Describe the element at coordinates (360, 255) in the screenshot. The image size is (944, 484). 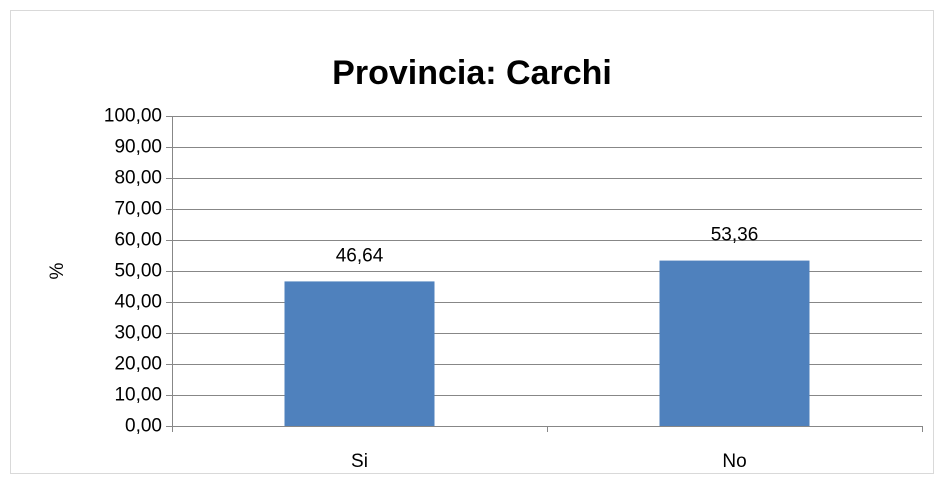
I see `value-label: 46,64` at that location.